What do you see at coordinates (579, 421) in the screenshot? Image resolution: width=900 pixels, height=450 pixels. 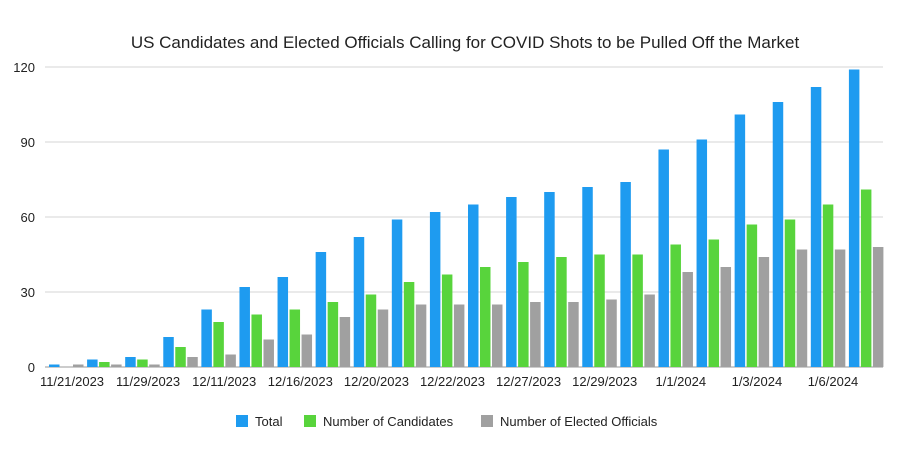 I see `legend-label: Number of Elected Officials` at bounding box center [579, 421].